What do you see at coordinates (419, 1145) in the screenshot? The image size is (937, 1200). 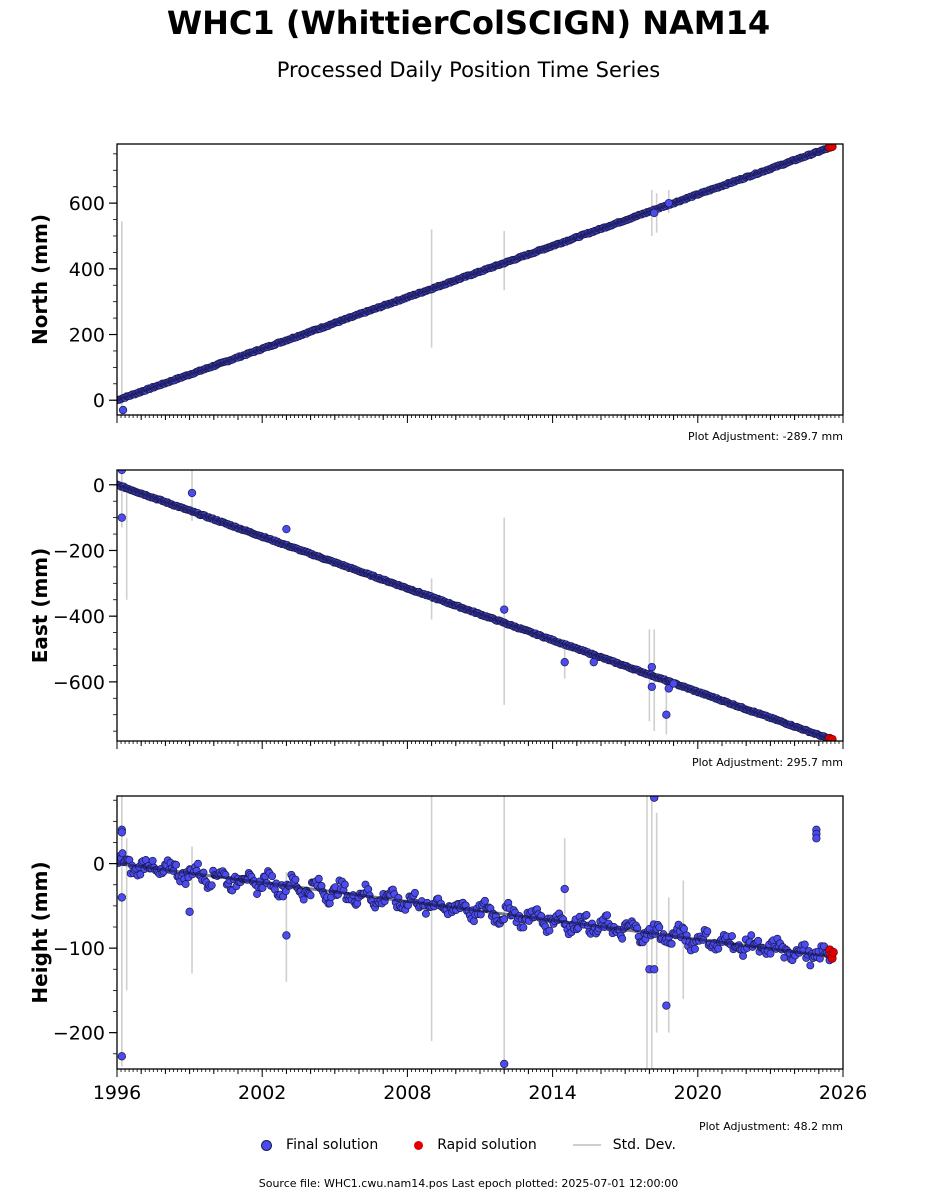 I see `rapid-solution-marker-icon` at bounding box center [419, 1145].